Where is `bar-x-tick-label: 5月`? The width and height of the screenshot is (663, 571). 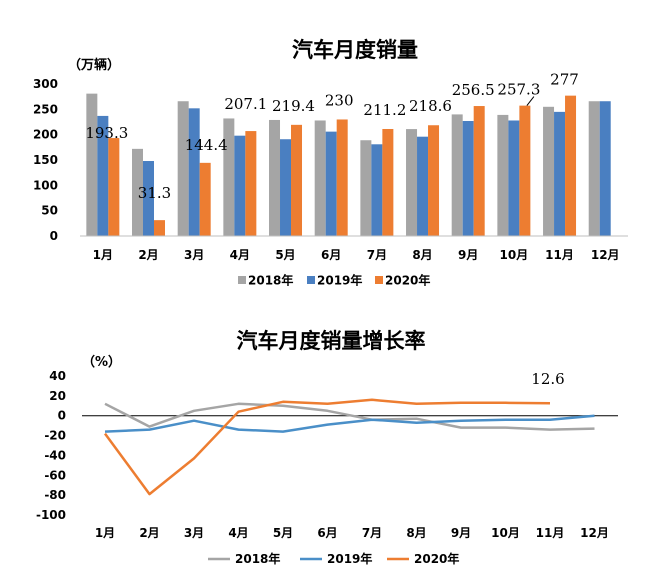
bar-x-tick-label: 5月 is located at coordinates (285, 255).